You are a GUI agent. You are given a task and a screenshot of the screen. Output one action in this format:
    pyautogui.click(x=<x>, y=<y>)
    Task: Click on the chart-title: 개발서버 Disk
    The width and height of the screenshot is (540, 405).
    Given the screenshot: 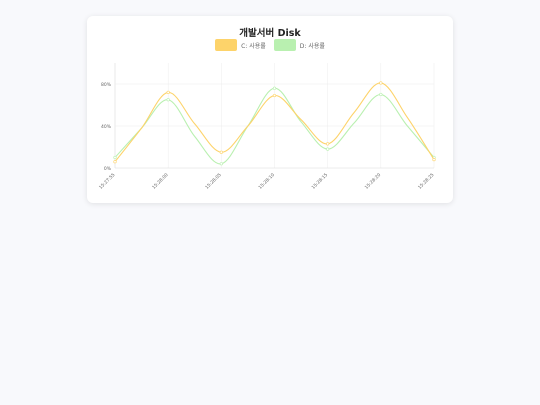 What is the action you would take?
    pyautogui.click(x=270, y=33)
    